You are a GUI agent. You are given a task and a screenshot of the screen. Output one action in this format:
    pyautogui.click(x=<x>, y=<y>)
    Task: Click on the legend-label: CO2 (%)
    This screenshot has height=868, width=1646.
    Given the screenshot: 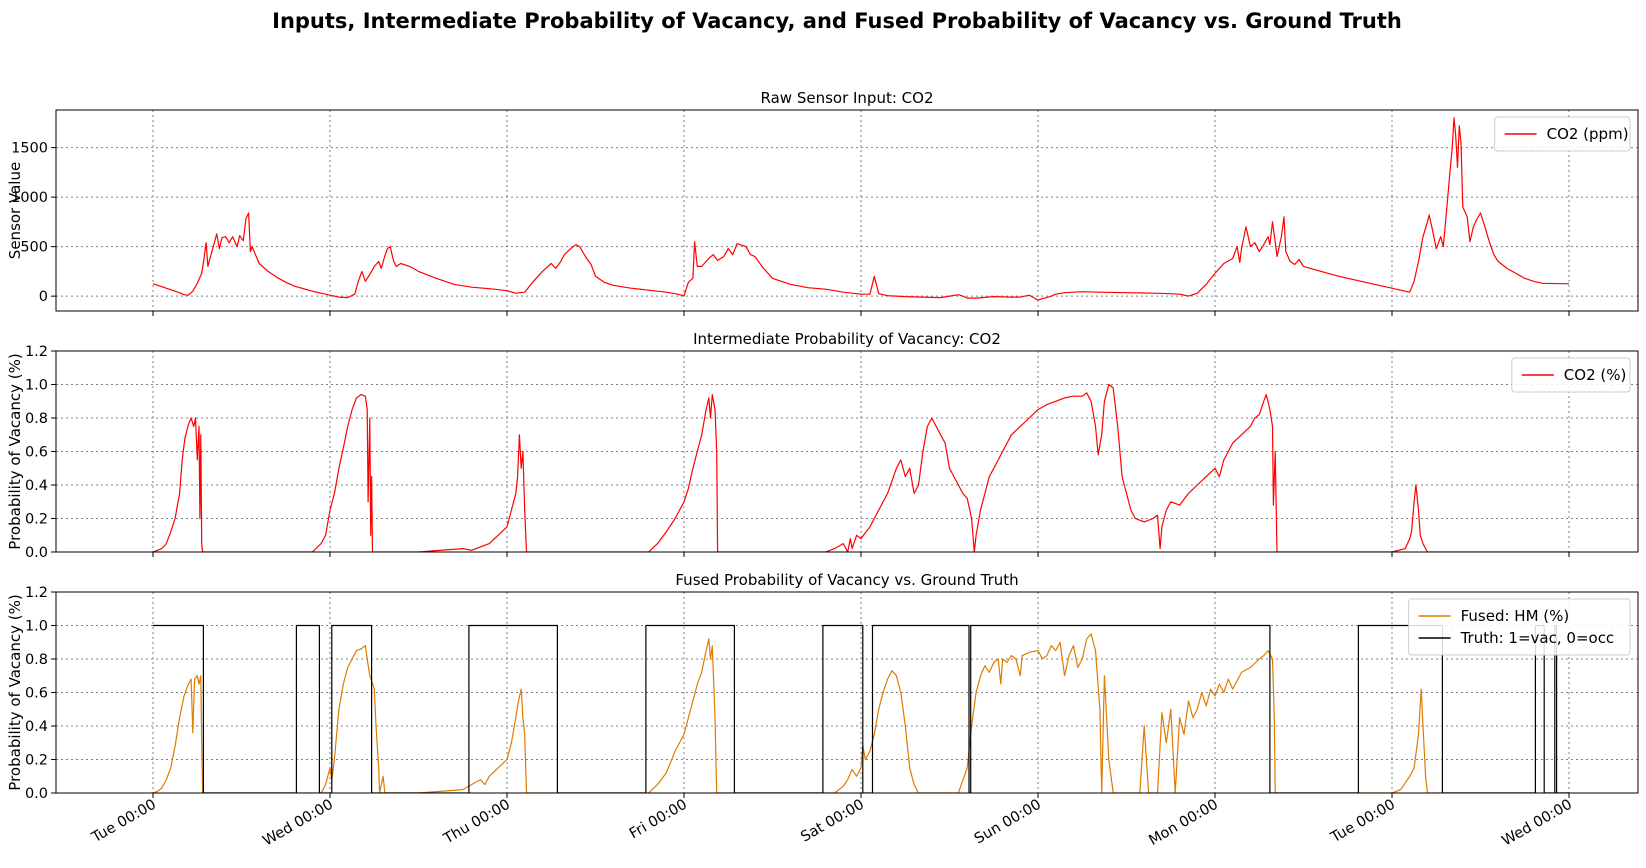 What is the action you would take?
    pyautogui.click(x=1595, y=375)
    